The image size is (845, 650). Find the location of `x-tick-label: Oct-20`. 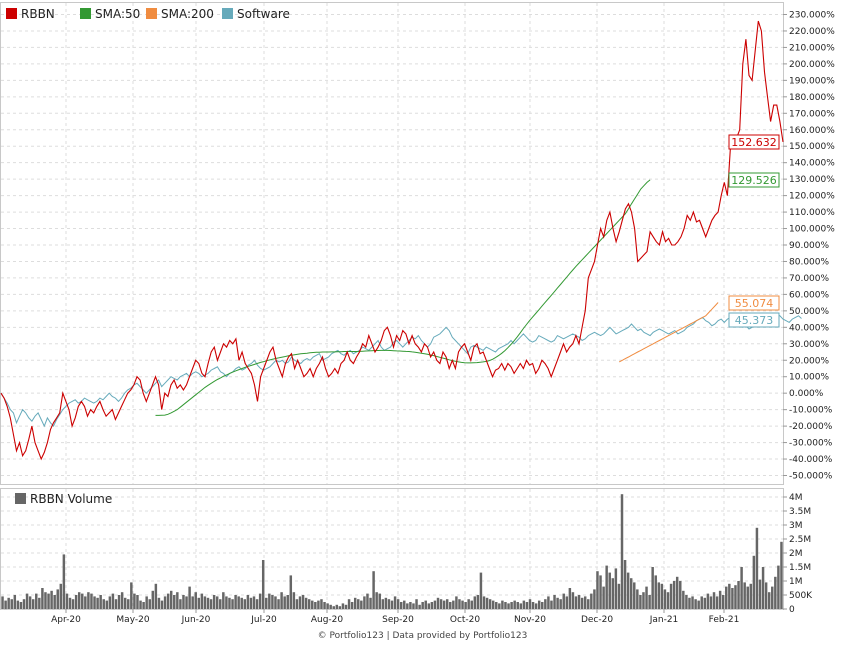

x-tick-label: Oct-20 is located at coordinates (465, 620).